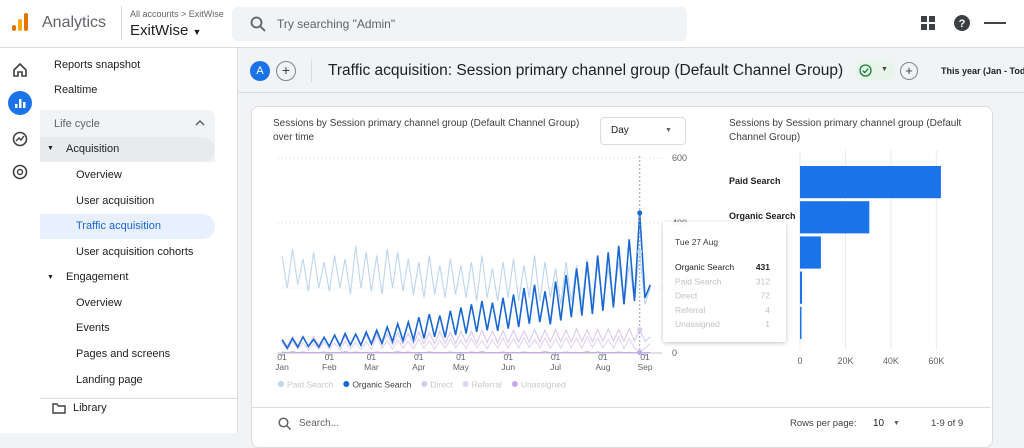 This screenshot has width=1024, height=448. I want to click on tooltip-series: Direct, so click(686, 296).